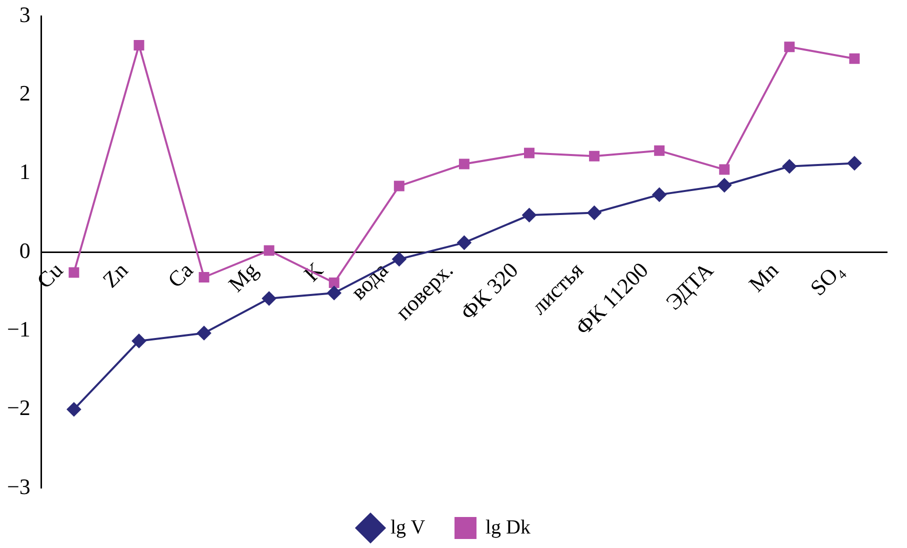 The width and height of the screenshot is (907, 548). Describe the element at coordinates (24, 171) in the screenshot. I see `y-tick-label: 1` at that location.